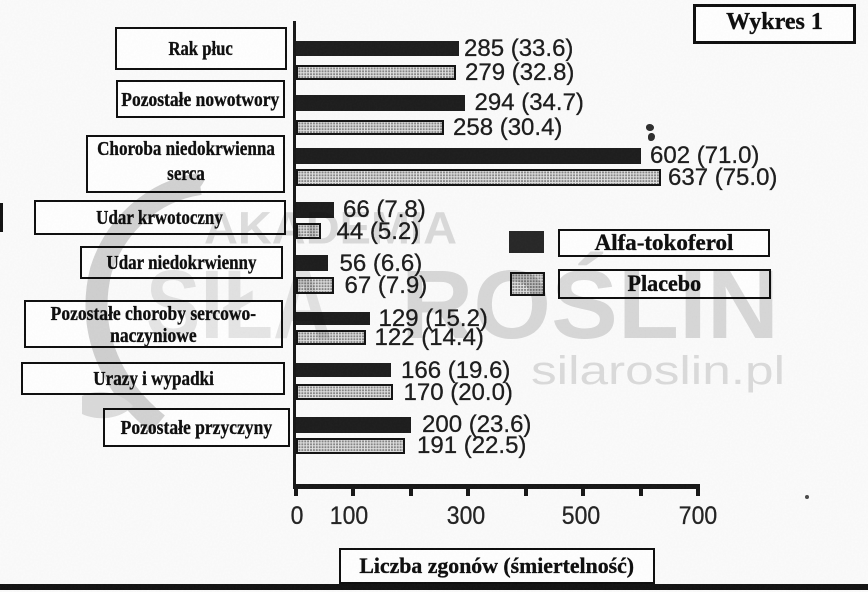 The height and width of the screenshot is (592, 868). I want to click on svg-text: AKADEMIA, so click(330, 228).